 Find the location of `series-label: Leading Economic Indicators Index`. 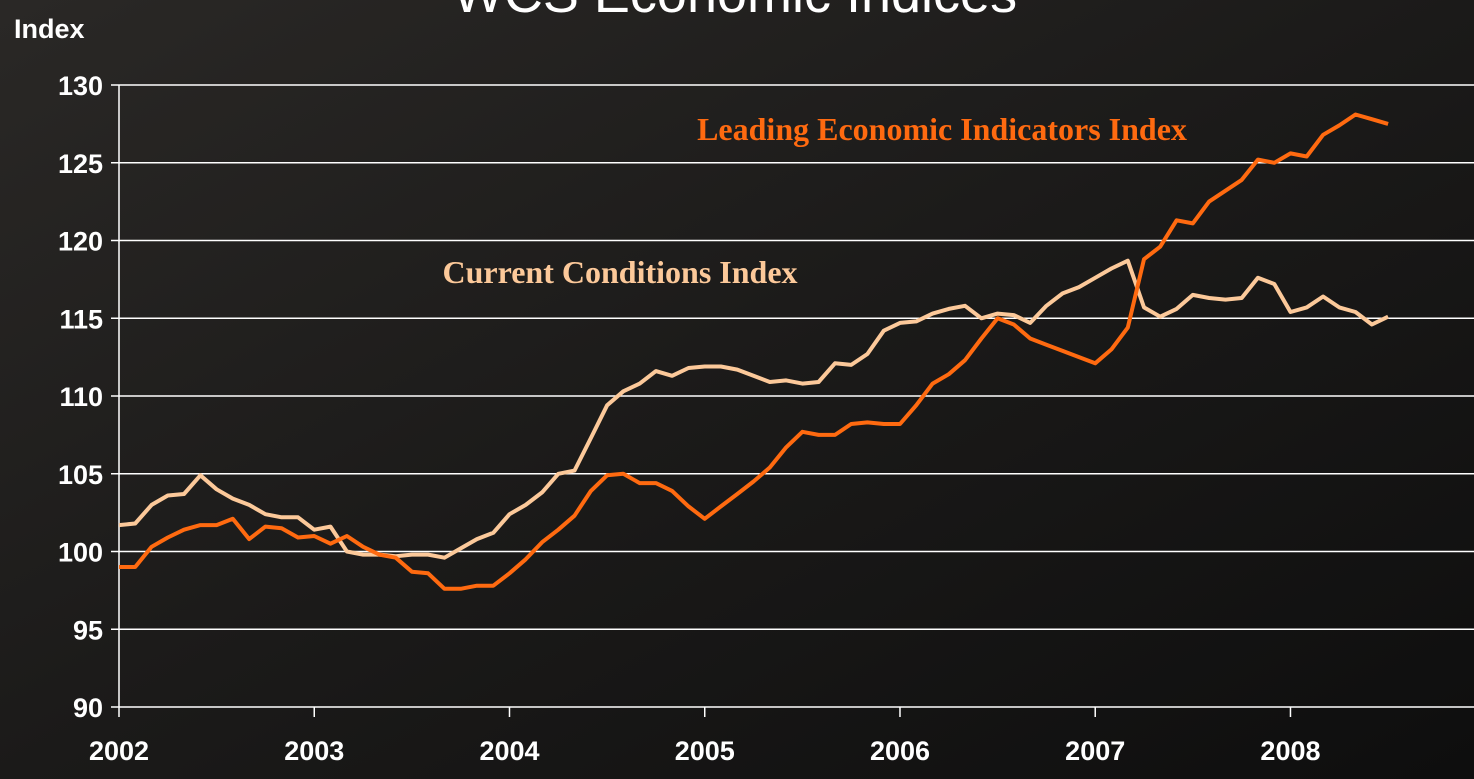

series-label: Leading Economic Indicators Index is located at coordinates (942, 129).